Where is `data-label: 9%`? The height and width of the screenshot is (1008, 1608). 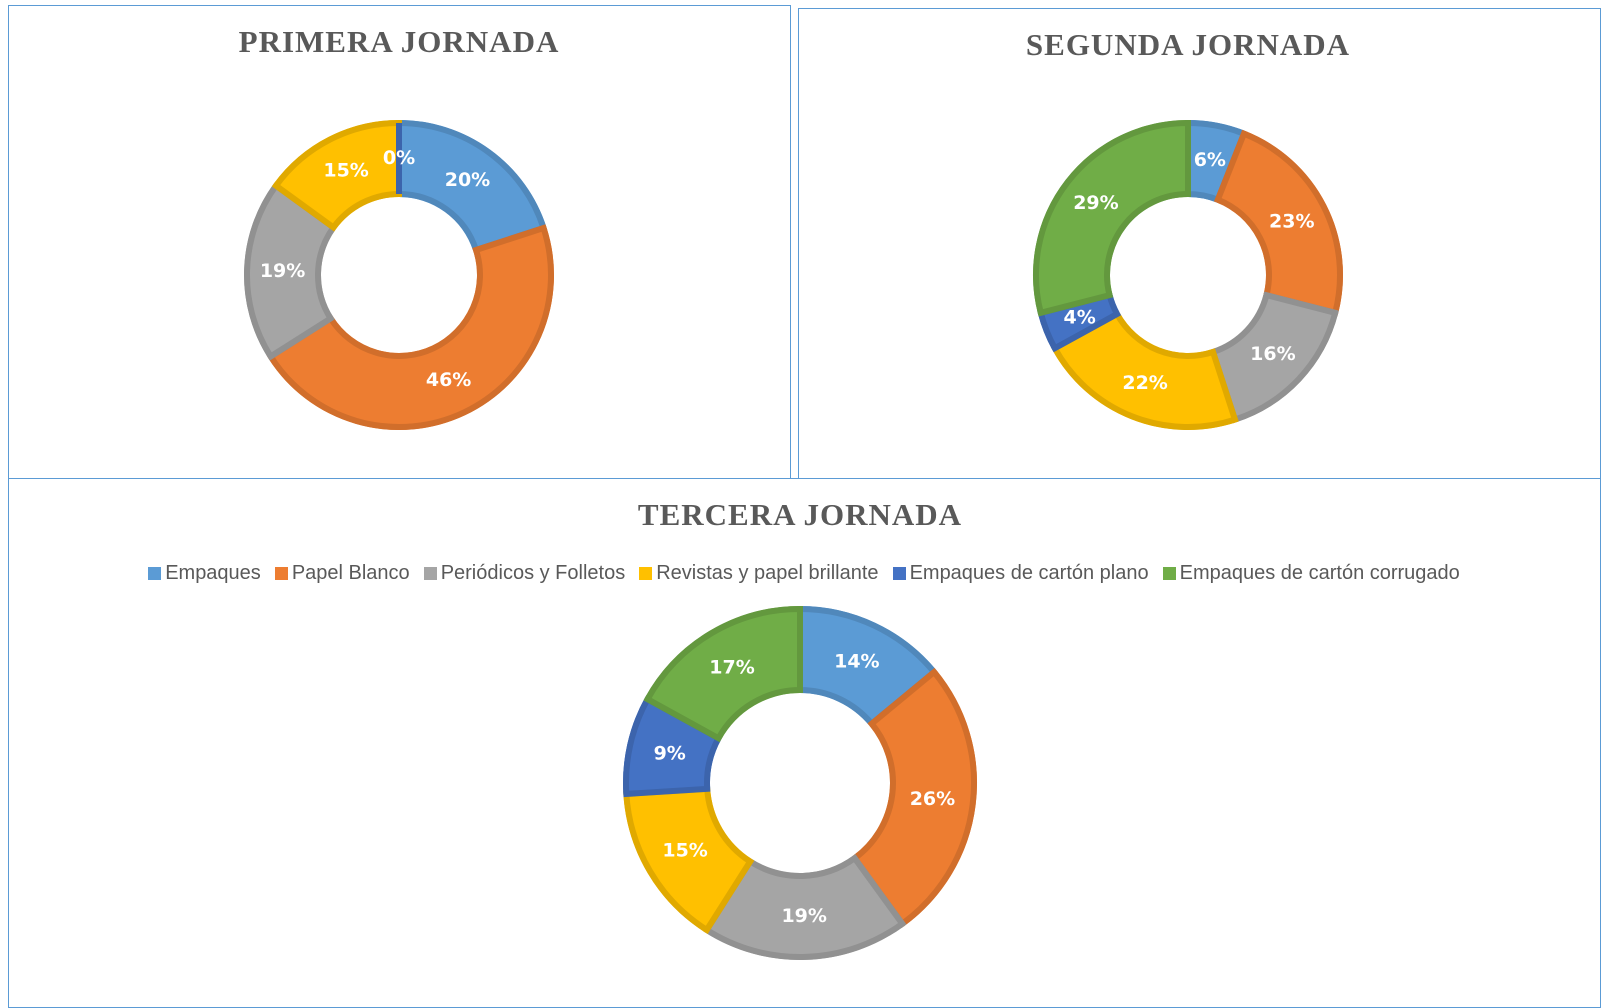 data-label: 9% is located at coordinates (670, 753).